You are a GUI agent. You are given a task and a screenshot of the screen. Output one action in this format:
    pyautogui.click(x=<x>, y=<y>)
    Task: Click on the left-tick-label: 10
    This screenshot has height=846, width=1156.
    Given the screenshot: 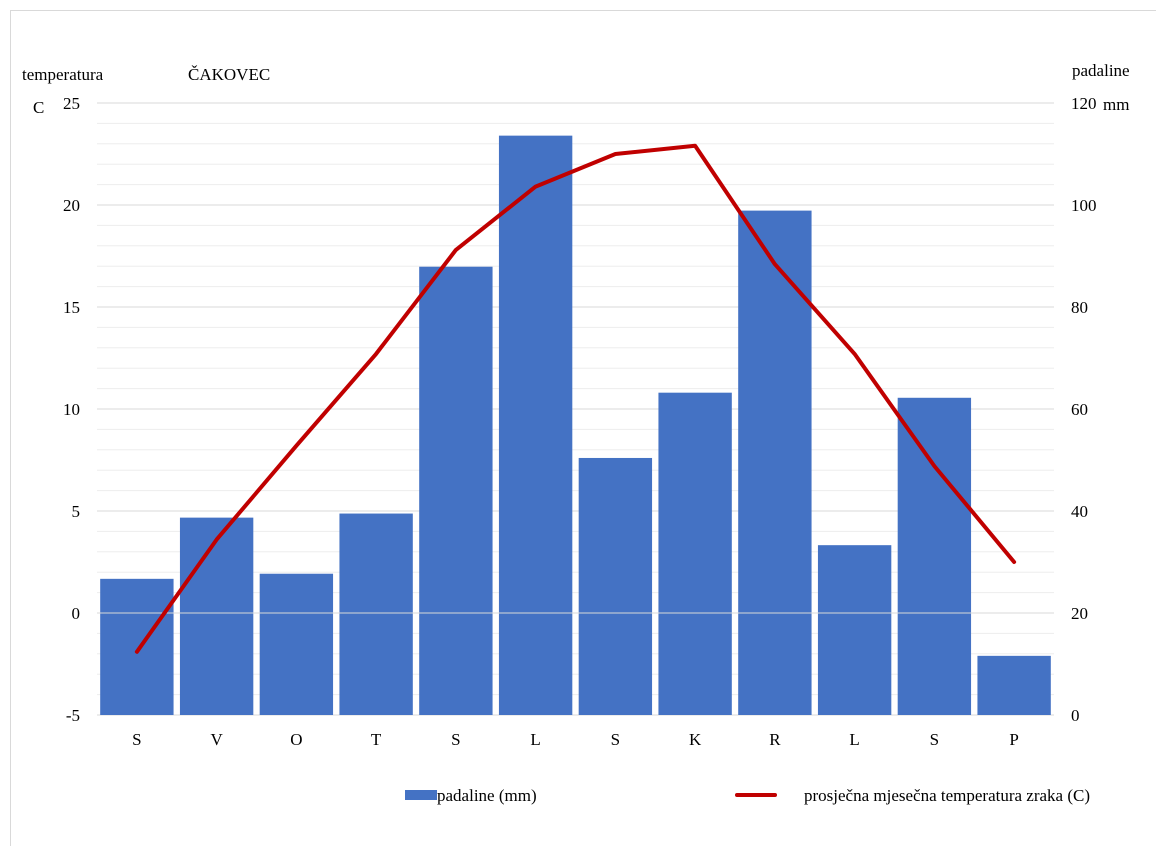 What is the action you would take?
    pyautogui.click(x=71, y=409)
    